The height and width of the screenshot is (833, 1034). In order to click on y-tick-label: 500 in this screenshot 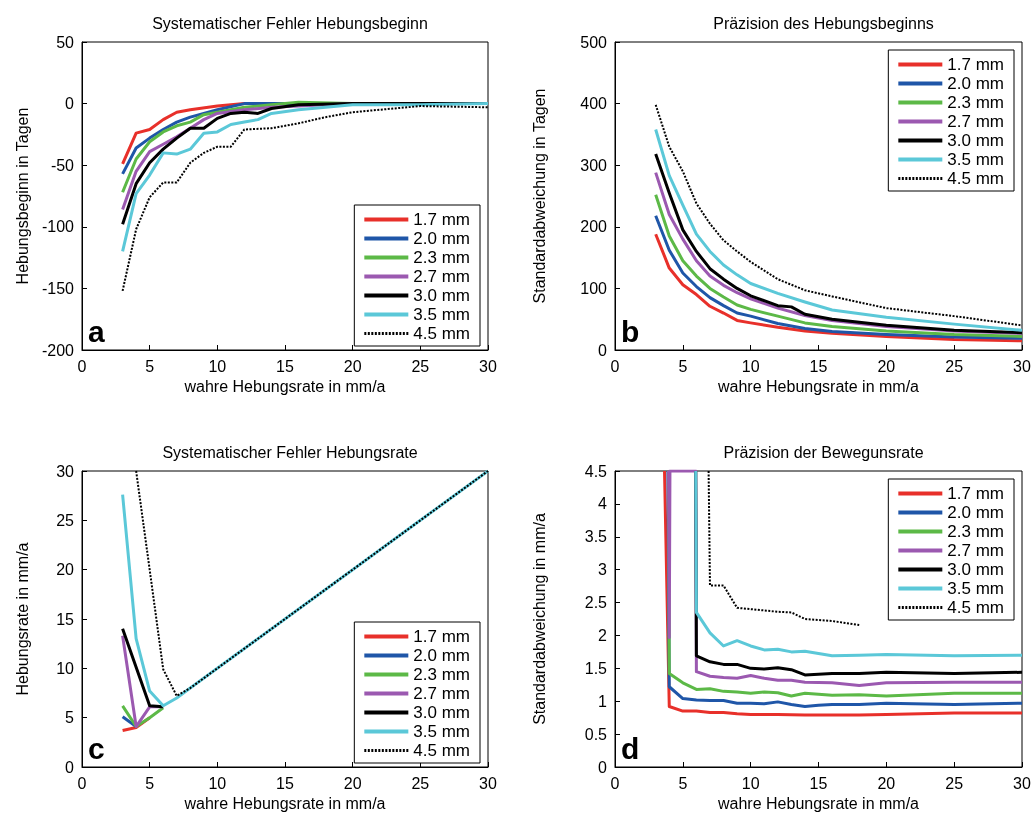, I will do `click(594, 42)`.